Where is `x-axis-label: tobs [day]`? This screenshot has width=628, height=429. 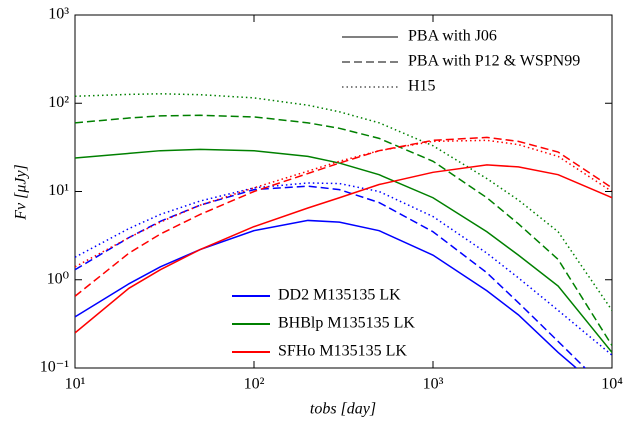
x-axis-label: tobs [day] is located at coordinates (343, 409).